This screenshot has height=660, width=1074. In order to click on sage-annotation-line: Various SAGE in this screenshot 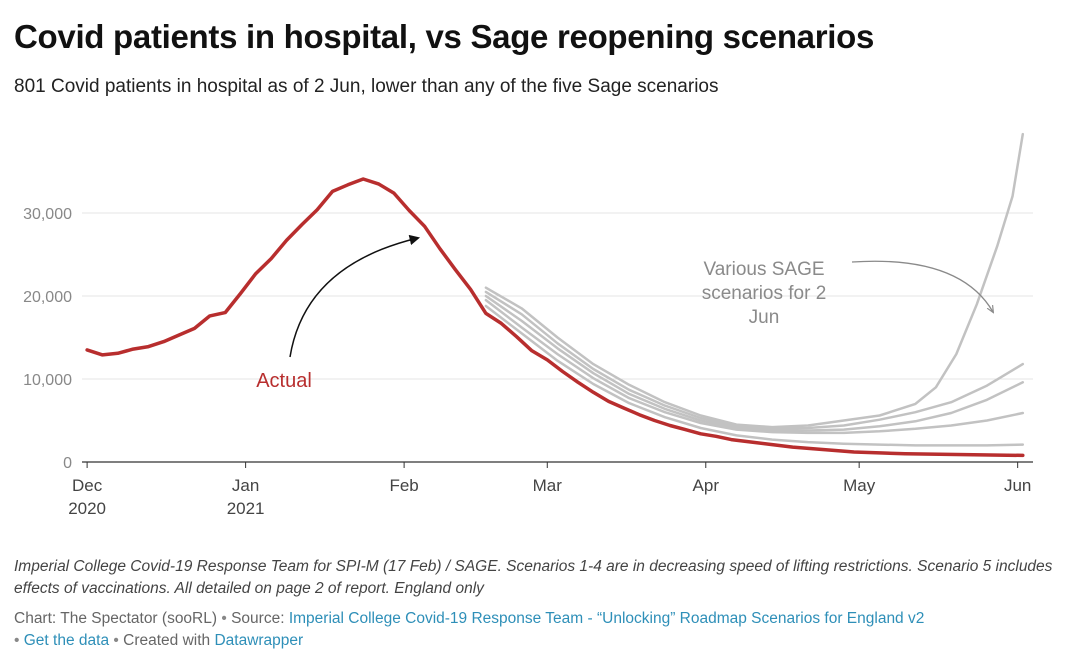, I will do `click(763, 269)`.